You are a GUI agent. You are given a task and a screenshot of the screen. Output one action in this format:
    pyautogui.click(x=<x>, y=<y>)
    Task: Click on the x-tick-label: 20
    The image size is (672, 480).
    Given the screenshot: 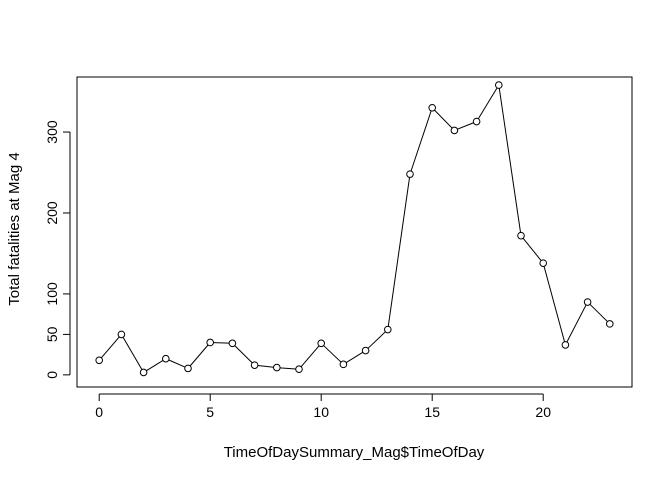 What is the action you would take?
    pyautogui.click(x=543, y=412)
    